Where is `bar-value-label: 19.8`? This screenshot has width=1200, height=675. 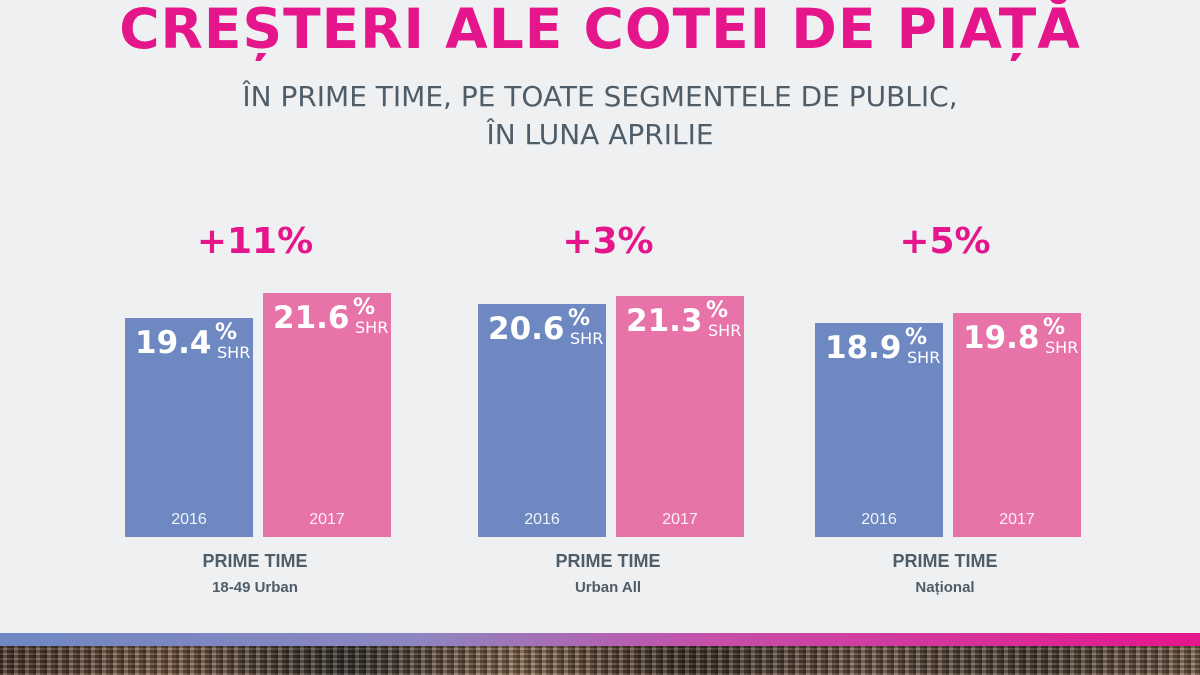
bar-value-label: 19.8 is located at coordinates (1001, 338).